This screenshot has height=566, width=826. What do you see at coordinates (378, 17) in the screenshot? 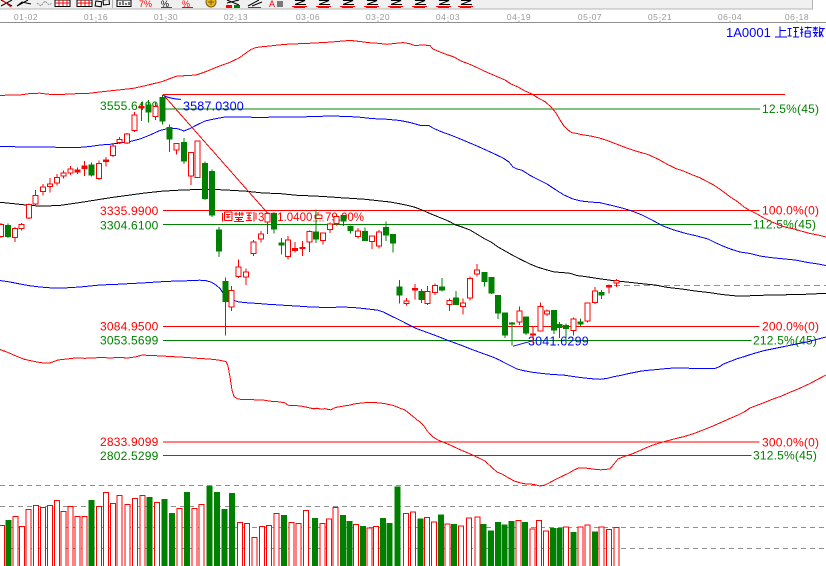
I see `svg-text: 03-20` at bounding box center [378, 17].